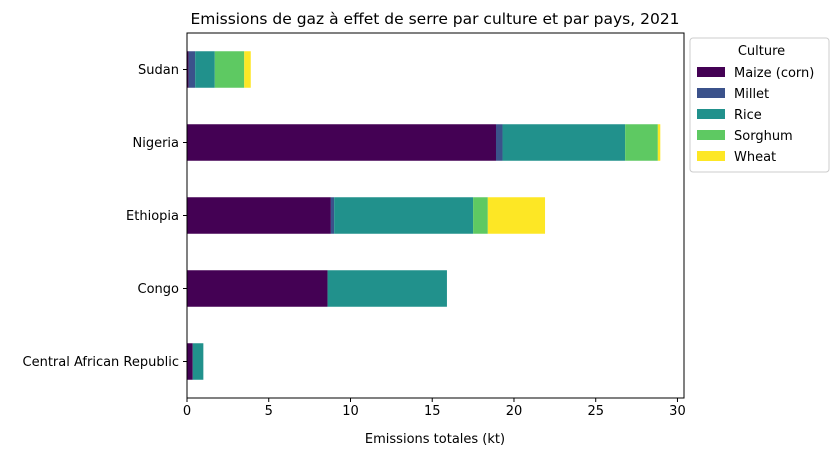 This screenshot has width=836, height=455. What do you see at coordinates (350, 411) in the screenshot?
I see `x-tick-label: 10` at bounding box center [350, 411].